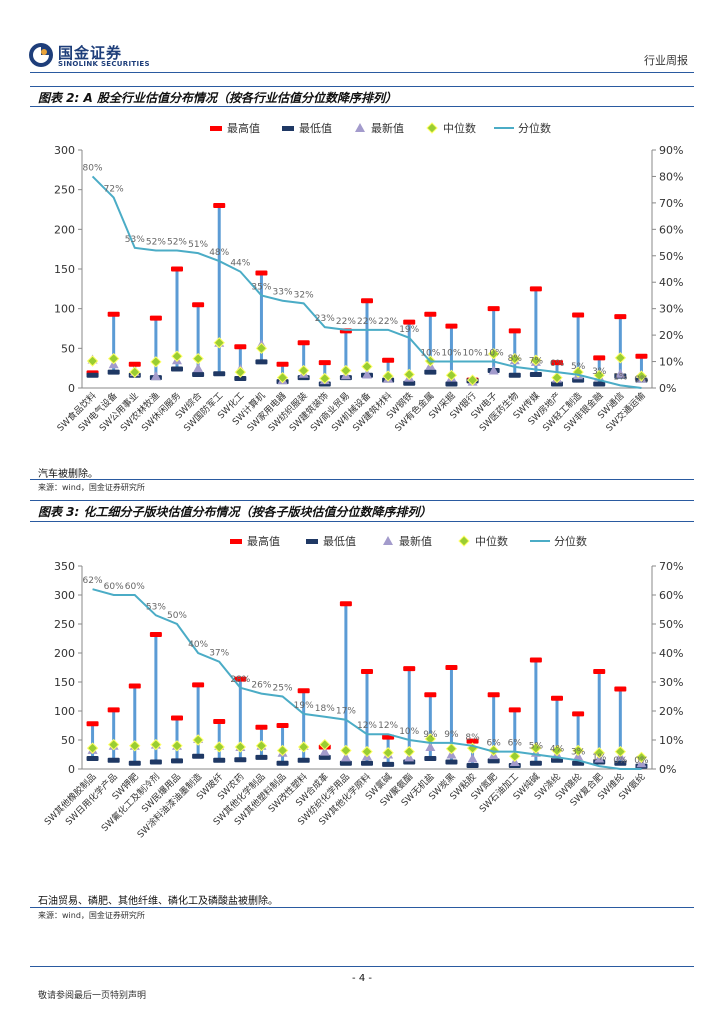 This screenshot has width=724, height=1024. What do you see at coordinates (360, 127) in the screenshot?
I see `legend-2-swatch` at bounding box center [360, 127].